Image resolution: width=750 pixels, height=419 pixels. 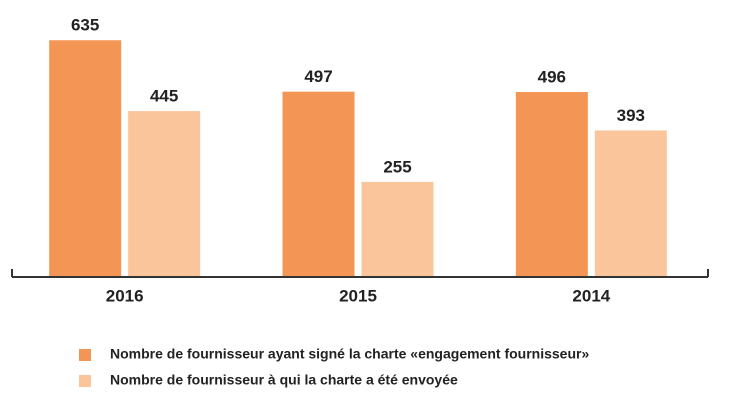 What do you see at coordinates (552, 77) in the screenshot?
I see `value-label: 496` at bounding box center [552, 77].